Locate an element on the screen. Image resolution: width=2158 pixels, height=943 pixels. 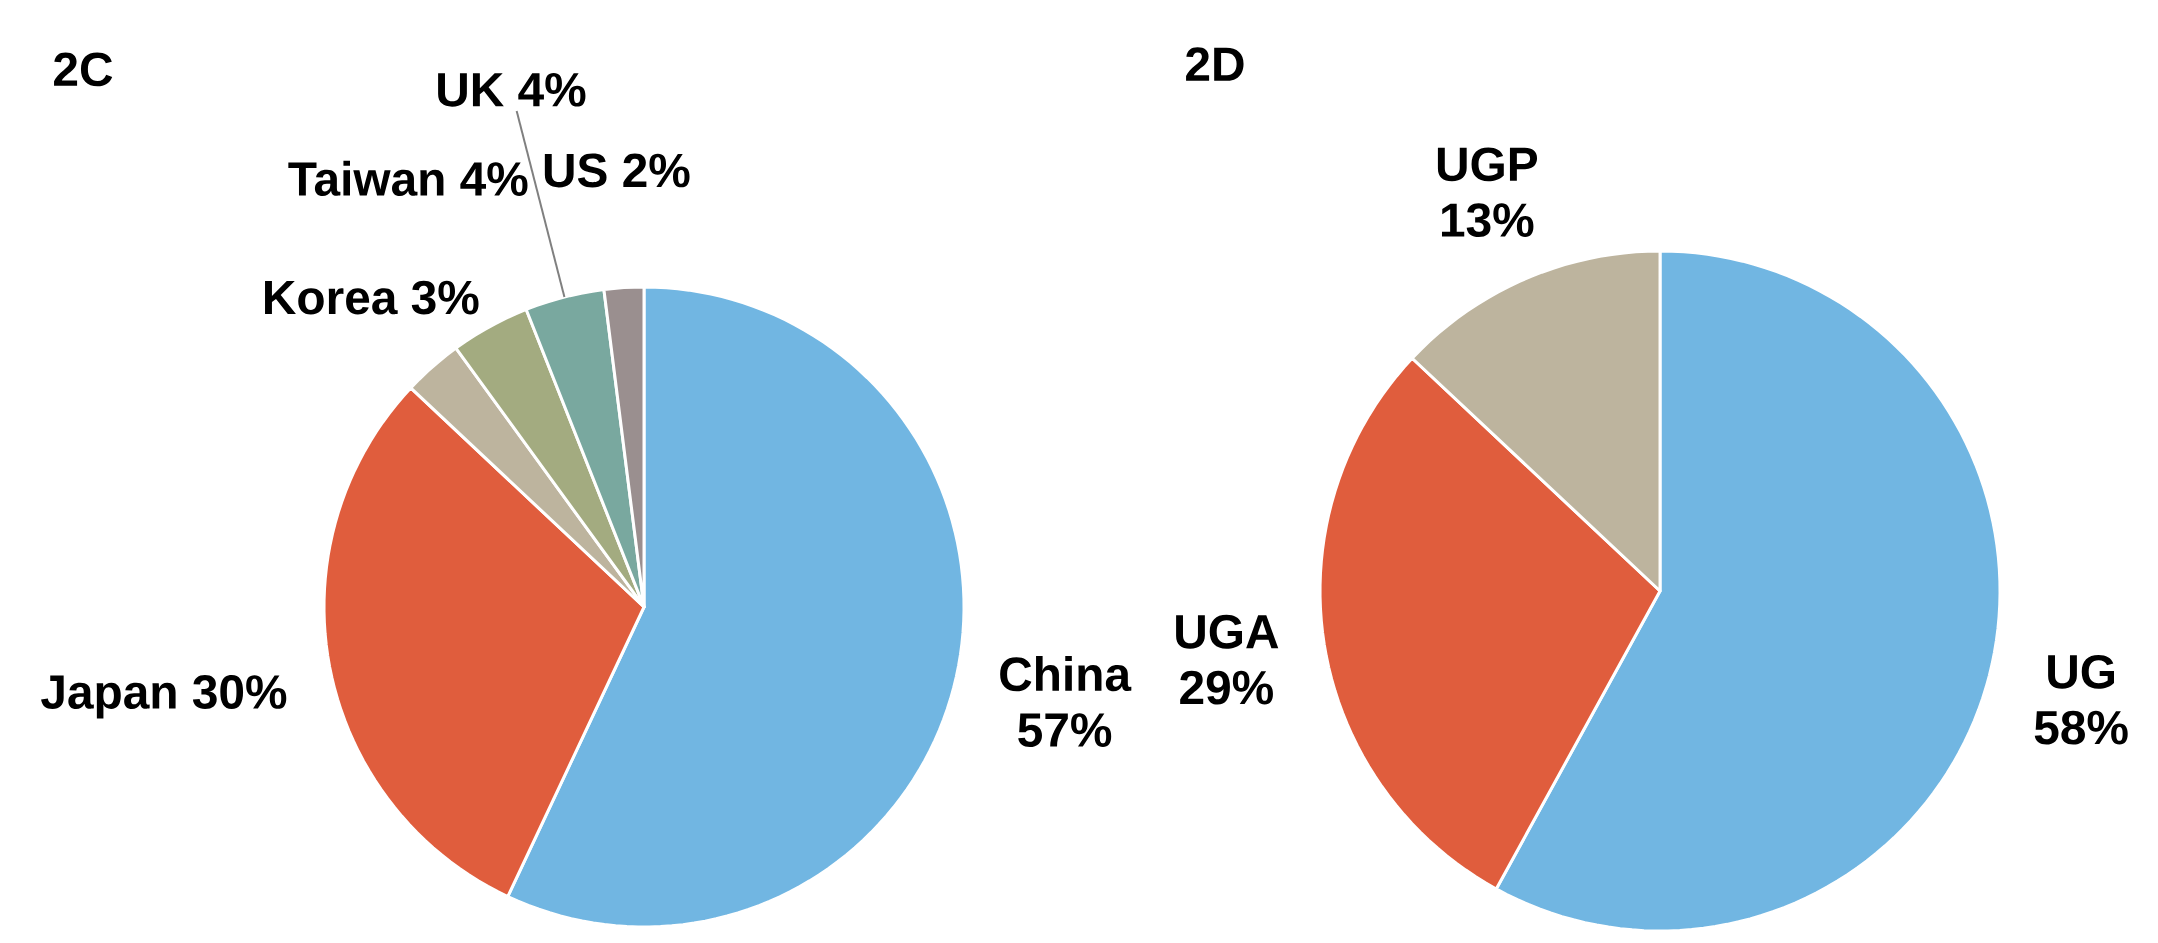
slice-label: China is located at coordinates (1066, 674).